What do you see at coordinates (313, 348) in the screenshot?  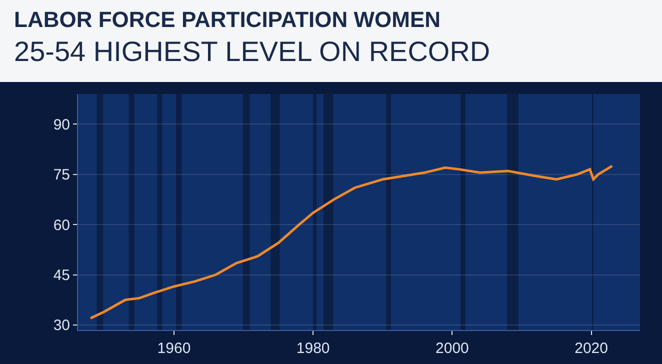 I see `x-tick-label: 1980` at bounding box center [313, 348].